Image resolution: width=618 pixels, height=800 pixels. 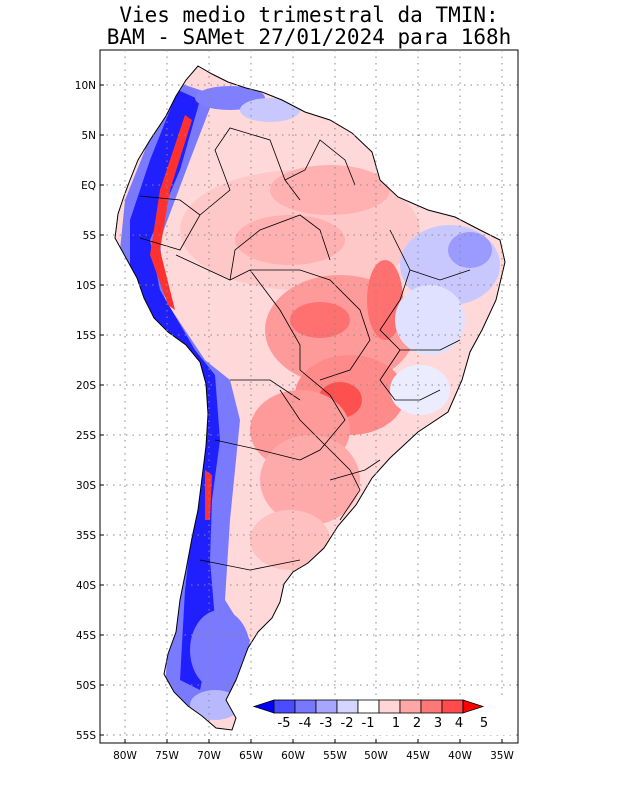 I want to click on lat-label-50s: 50S, so click(x=86, y=686).